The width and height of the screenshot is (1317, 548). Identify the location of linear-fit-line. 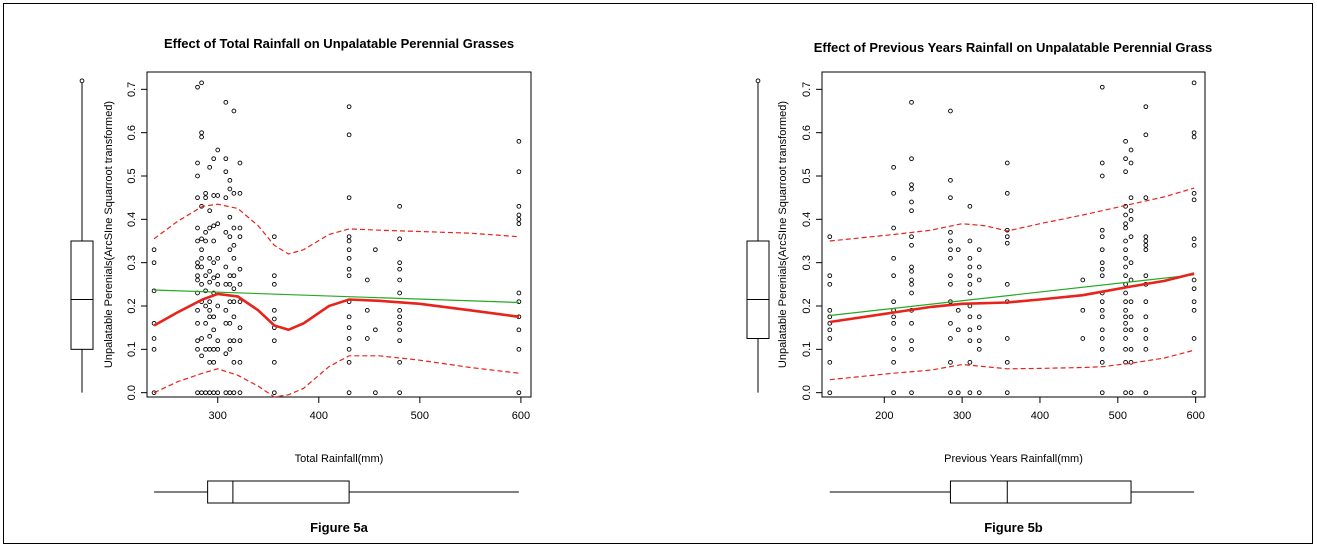
(1012, 295).